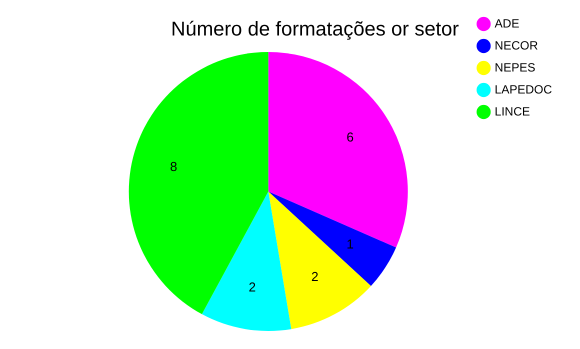 The image size is (580, 349). I want to click on data-label: 6, so click(350, 137).